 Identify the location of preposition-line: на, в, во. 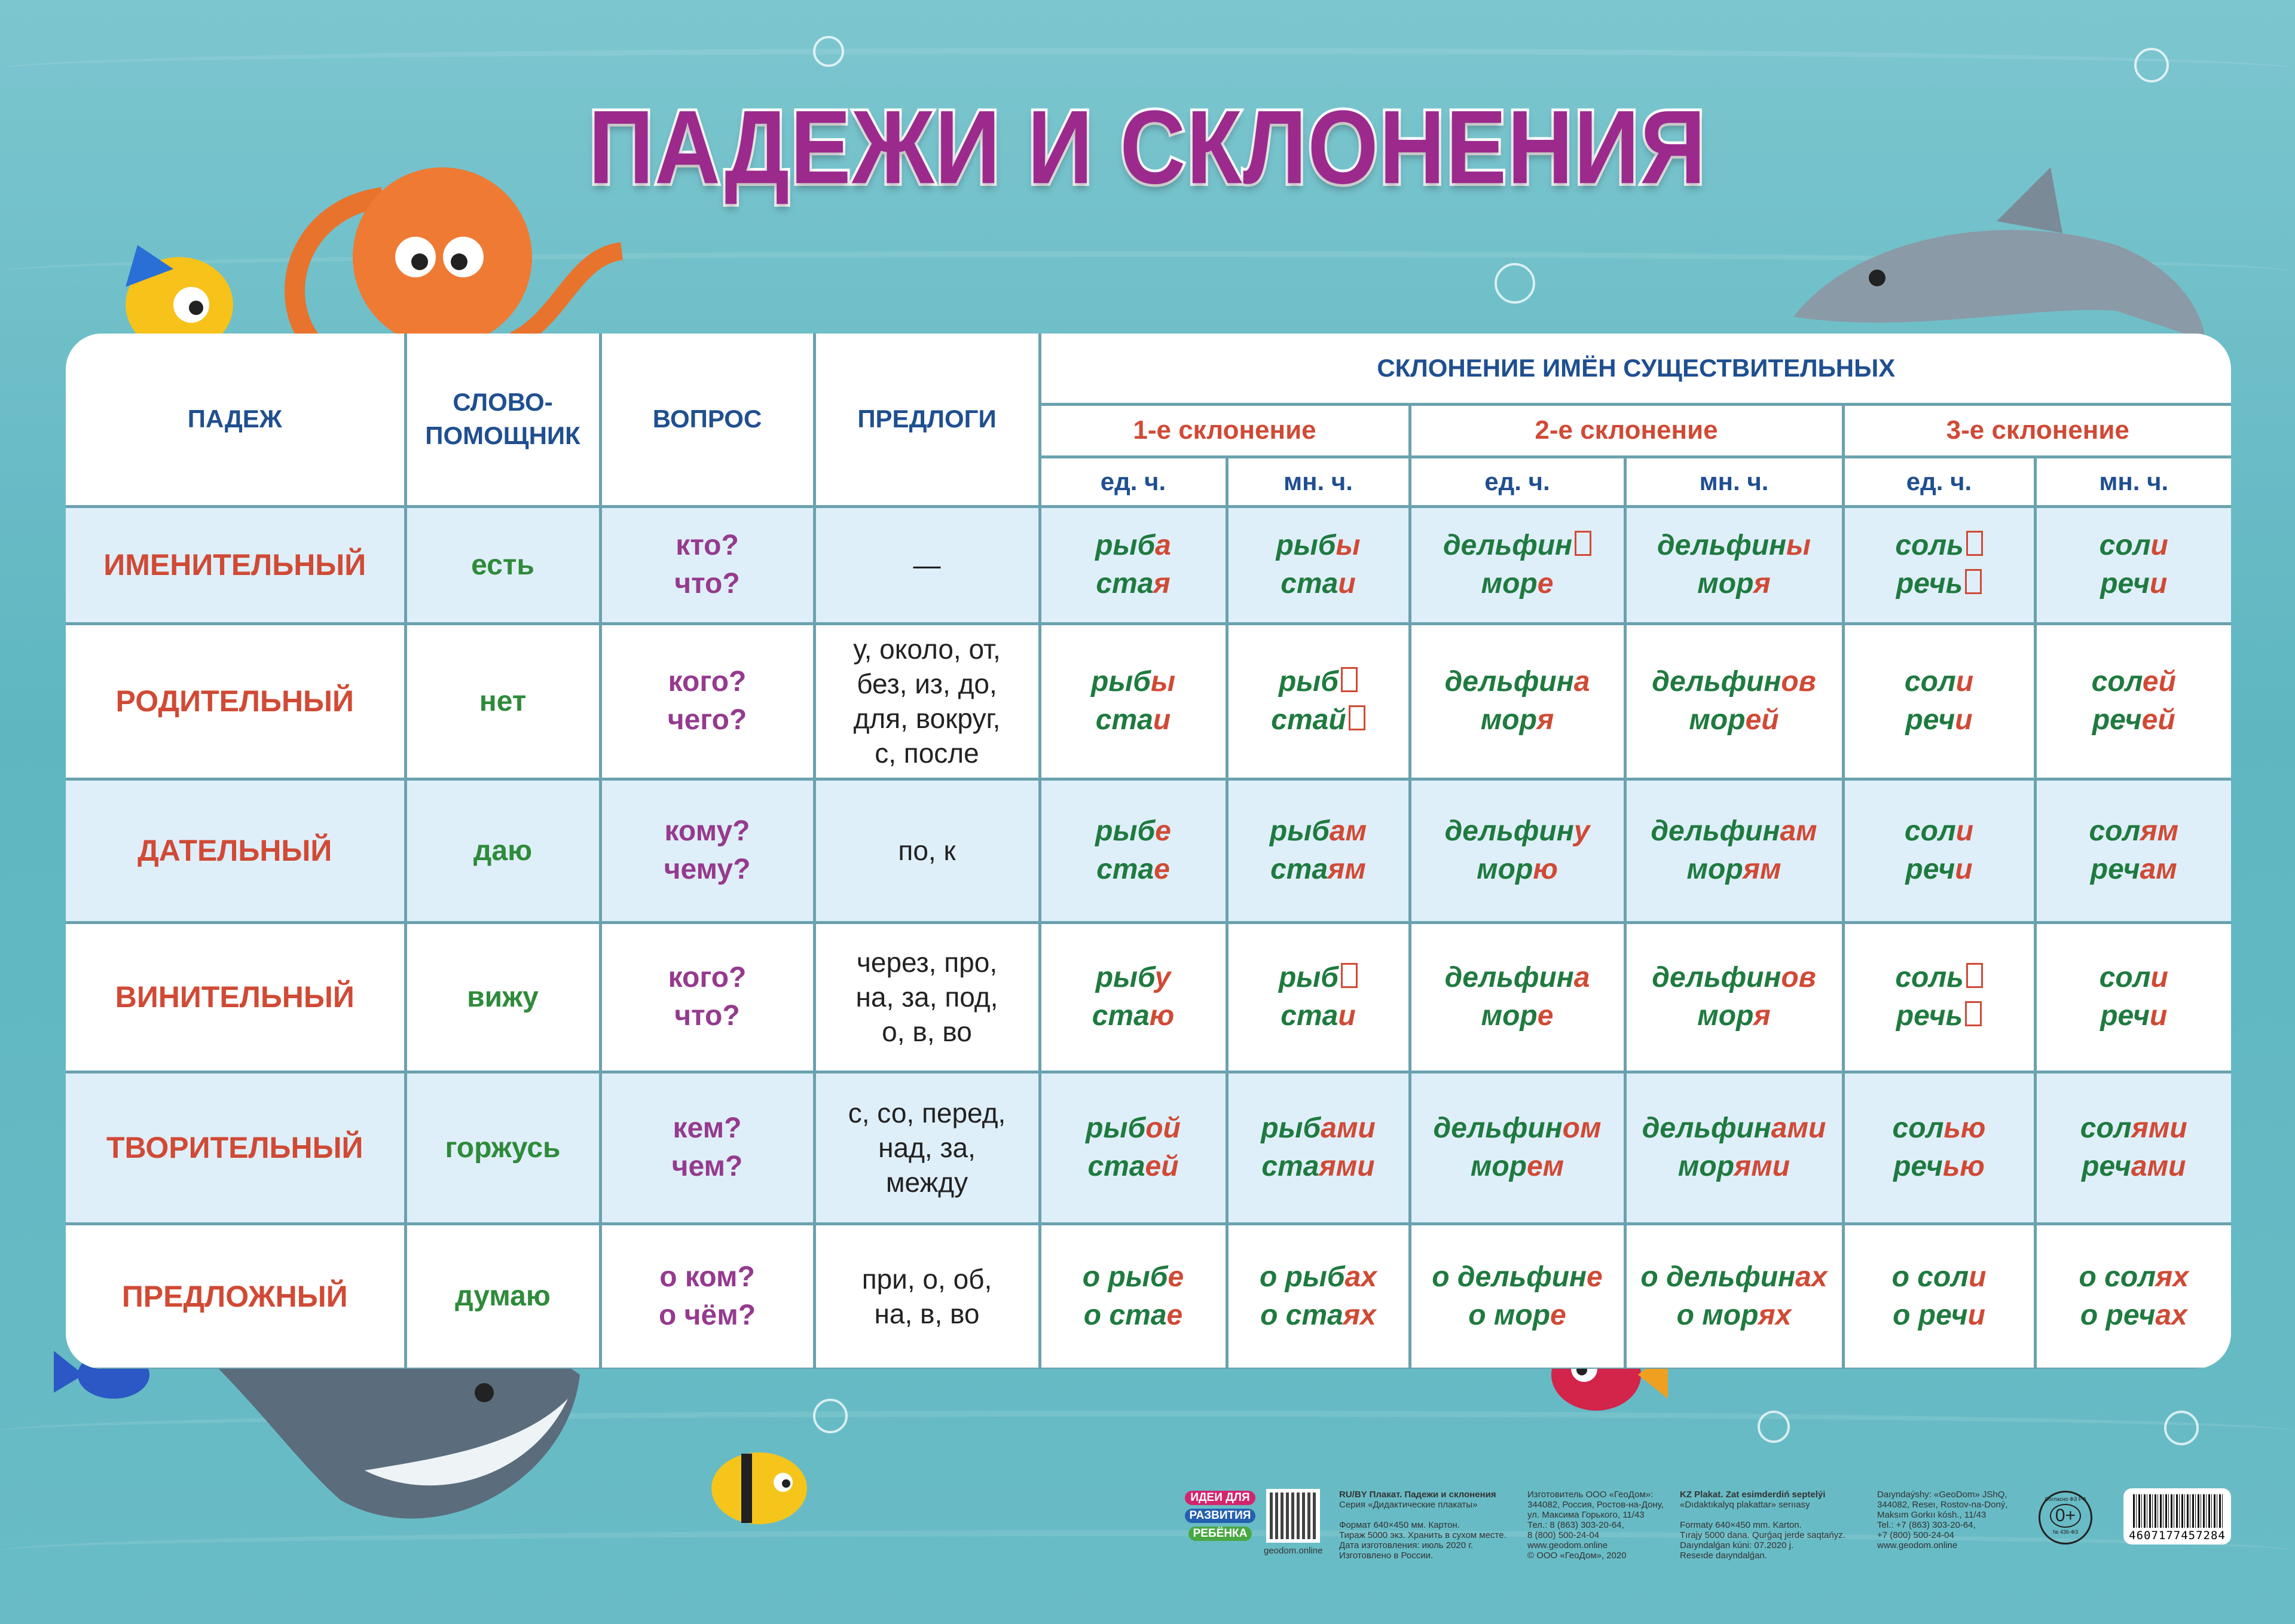
(927, 1313).